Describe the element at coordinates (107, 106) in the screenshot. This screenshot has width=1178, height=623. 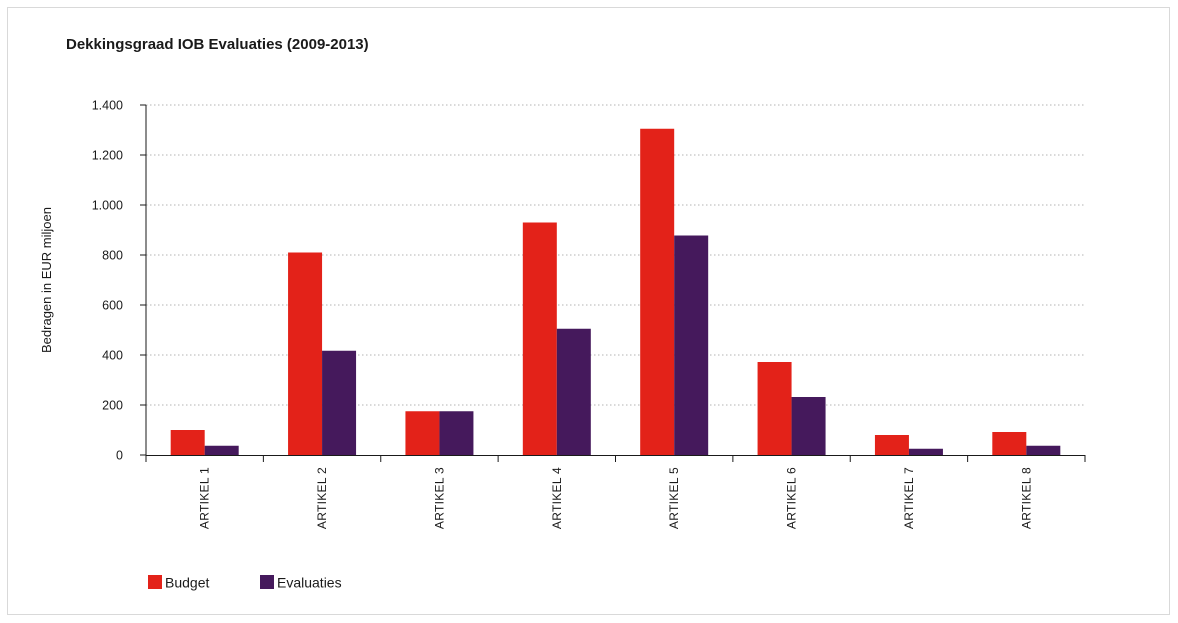
I see `y-tick-label: 1.400` at that location.